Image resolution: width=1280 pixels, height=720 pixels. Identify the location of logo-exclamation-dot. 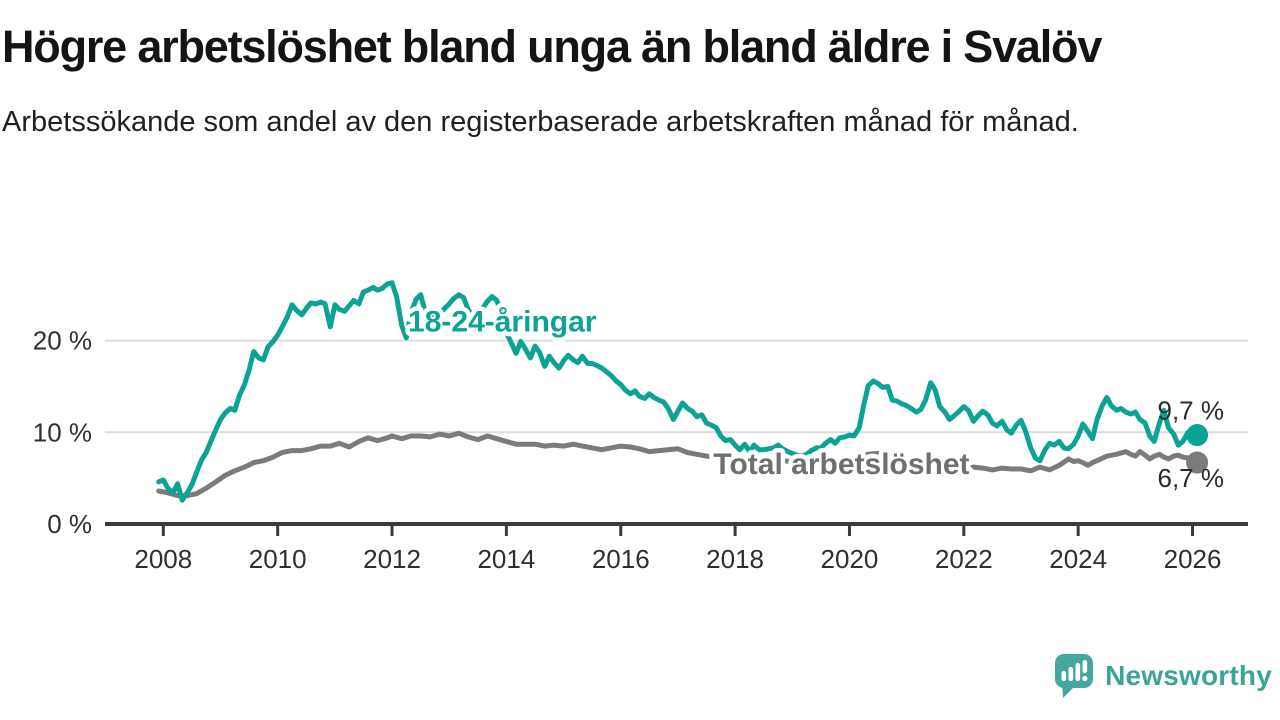
(1085, 678).